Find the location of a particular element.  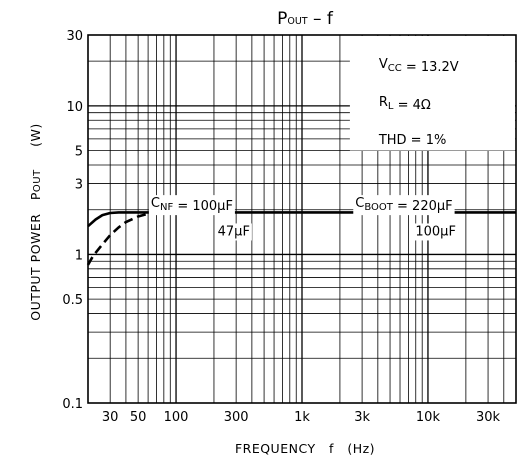

legend-background is located at coordinates (432, 93).